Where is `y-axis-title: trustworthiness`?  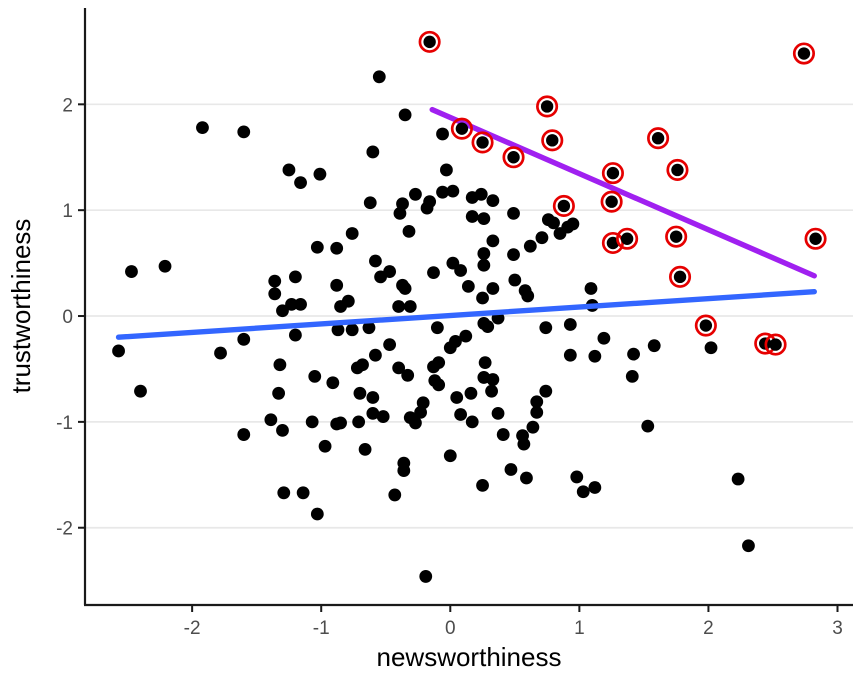 y-axis-title: trustworthiness is located at coordinates (21, 306).